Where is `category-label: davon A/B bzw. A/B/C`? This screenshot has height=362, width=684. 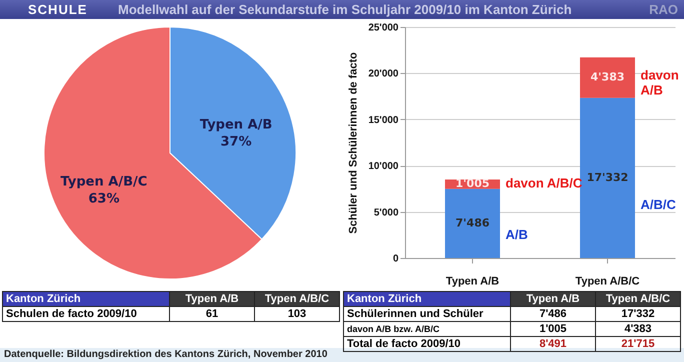 category-label: davon A/B bzw. A/B/C is located at coordinates (393, 329).